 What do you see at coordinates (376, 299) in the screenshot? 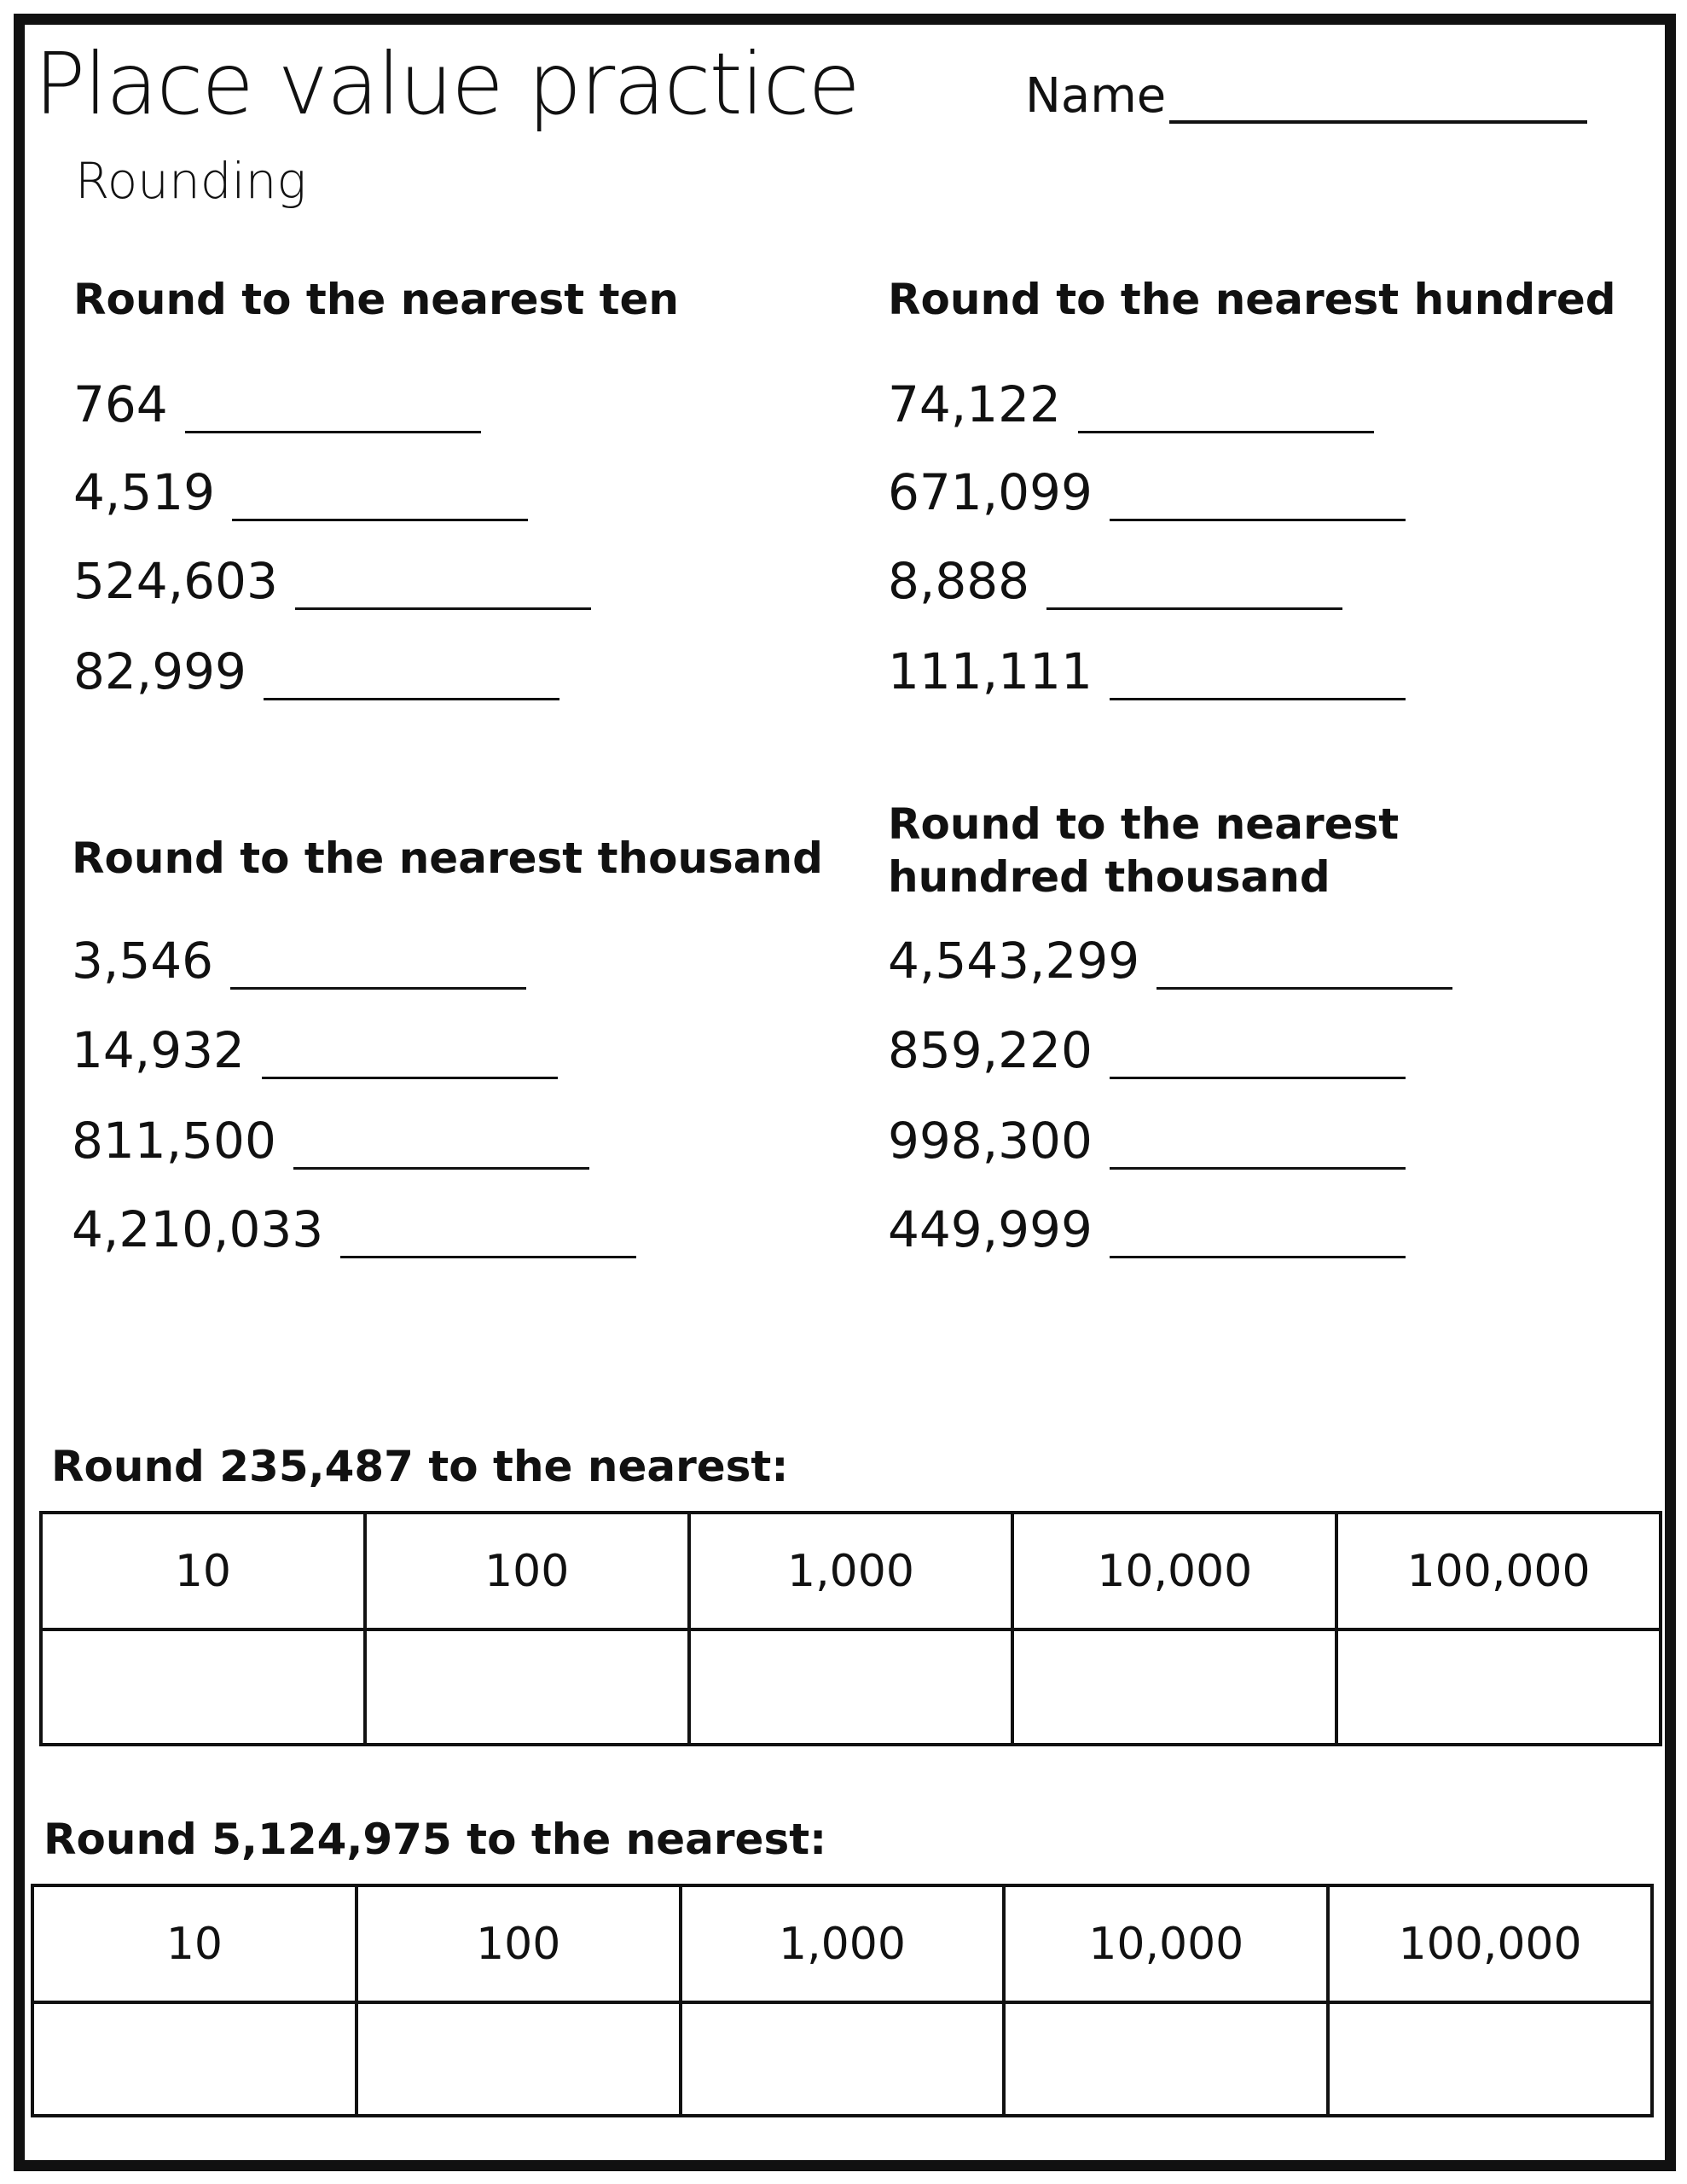
I see `section-heading-ten: Round to the nearest ten` at bounding box center [376, 299].